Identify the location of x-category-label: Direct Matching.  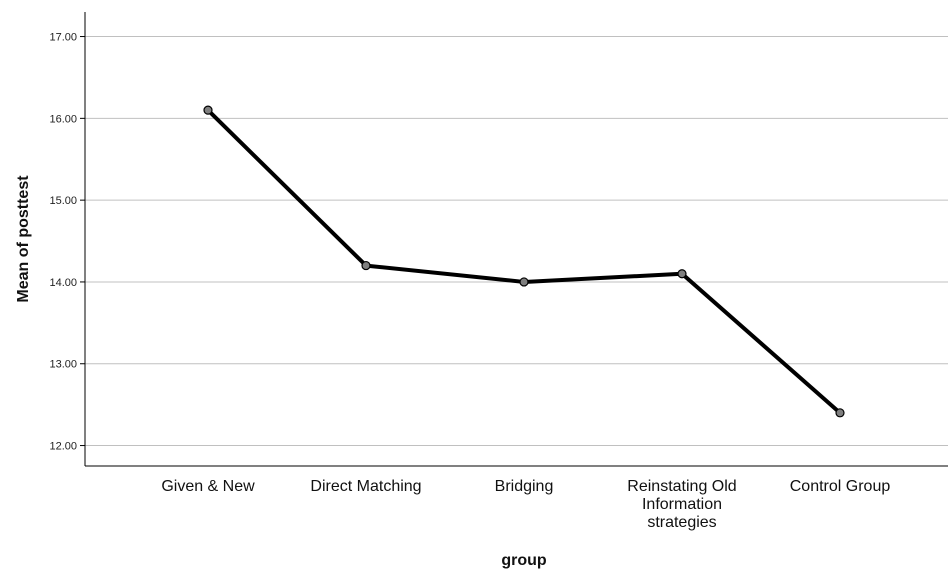
(365, 486).